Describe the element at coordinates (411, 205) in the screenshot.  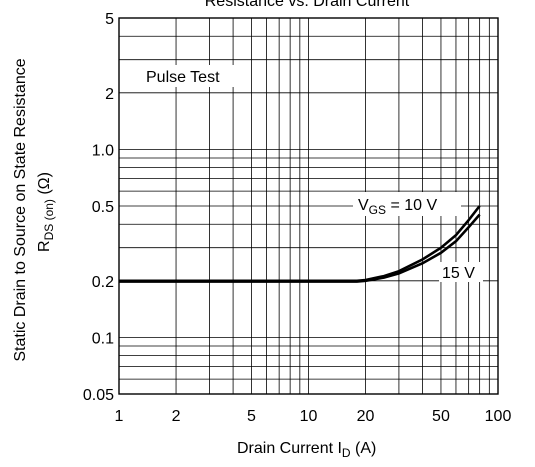
I see `vgs-value: = 10 V` at that location.